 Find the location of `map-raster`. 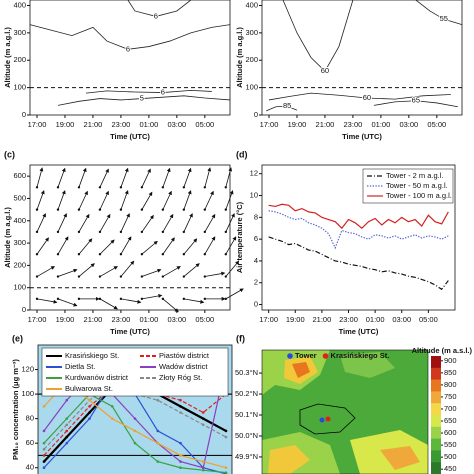

map-raster is located at coordinates (345, 412).